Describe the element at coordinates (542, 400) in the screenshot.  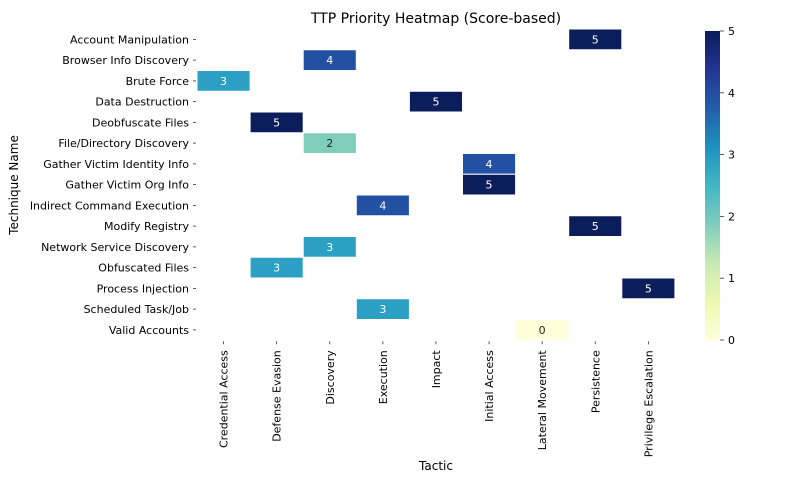
I see `x-tick-label: Lateral Movement` at that location.